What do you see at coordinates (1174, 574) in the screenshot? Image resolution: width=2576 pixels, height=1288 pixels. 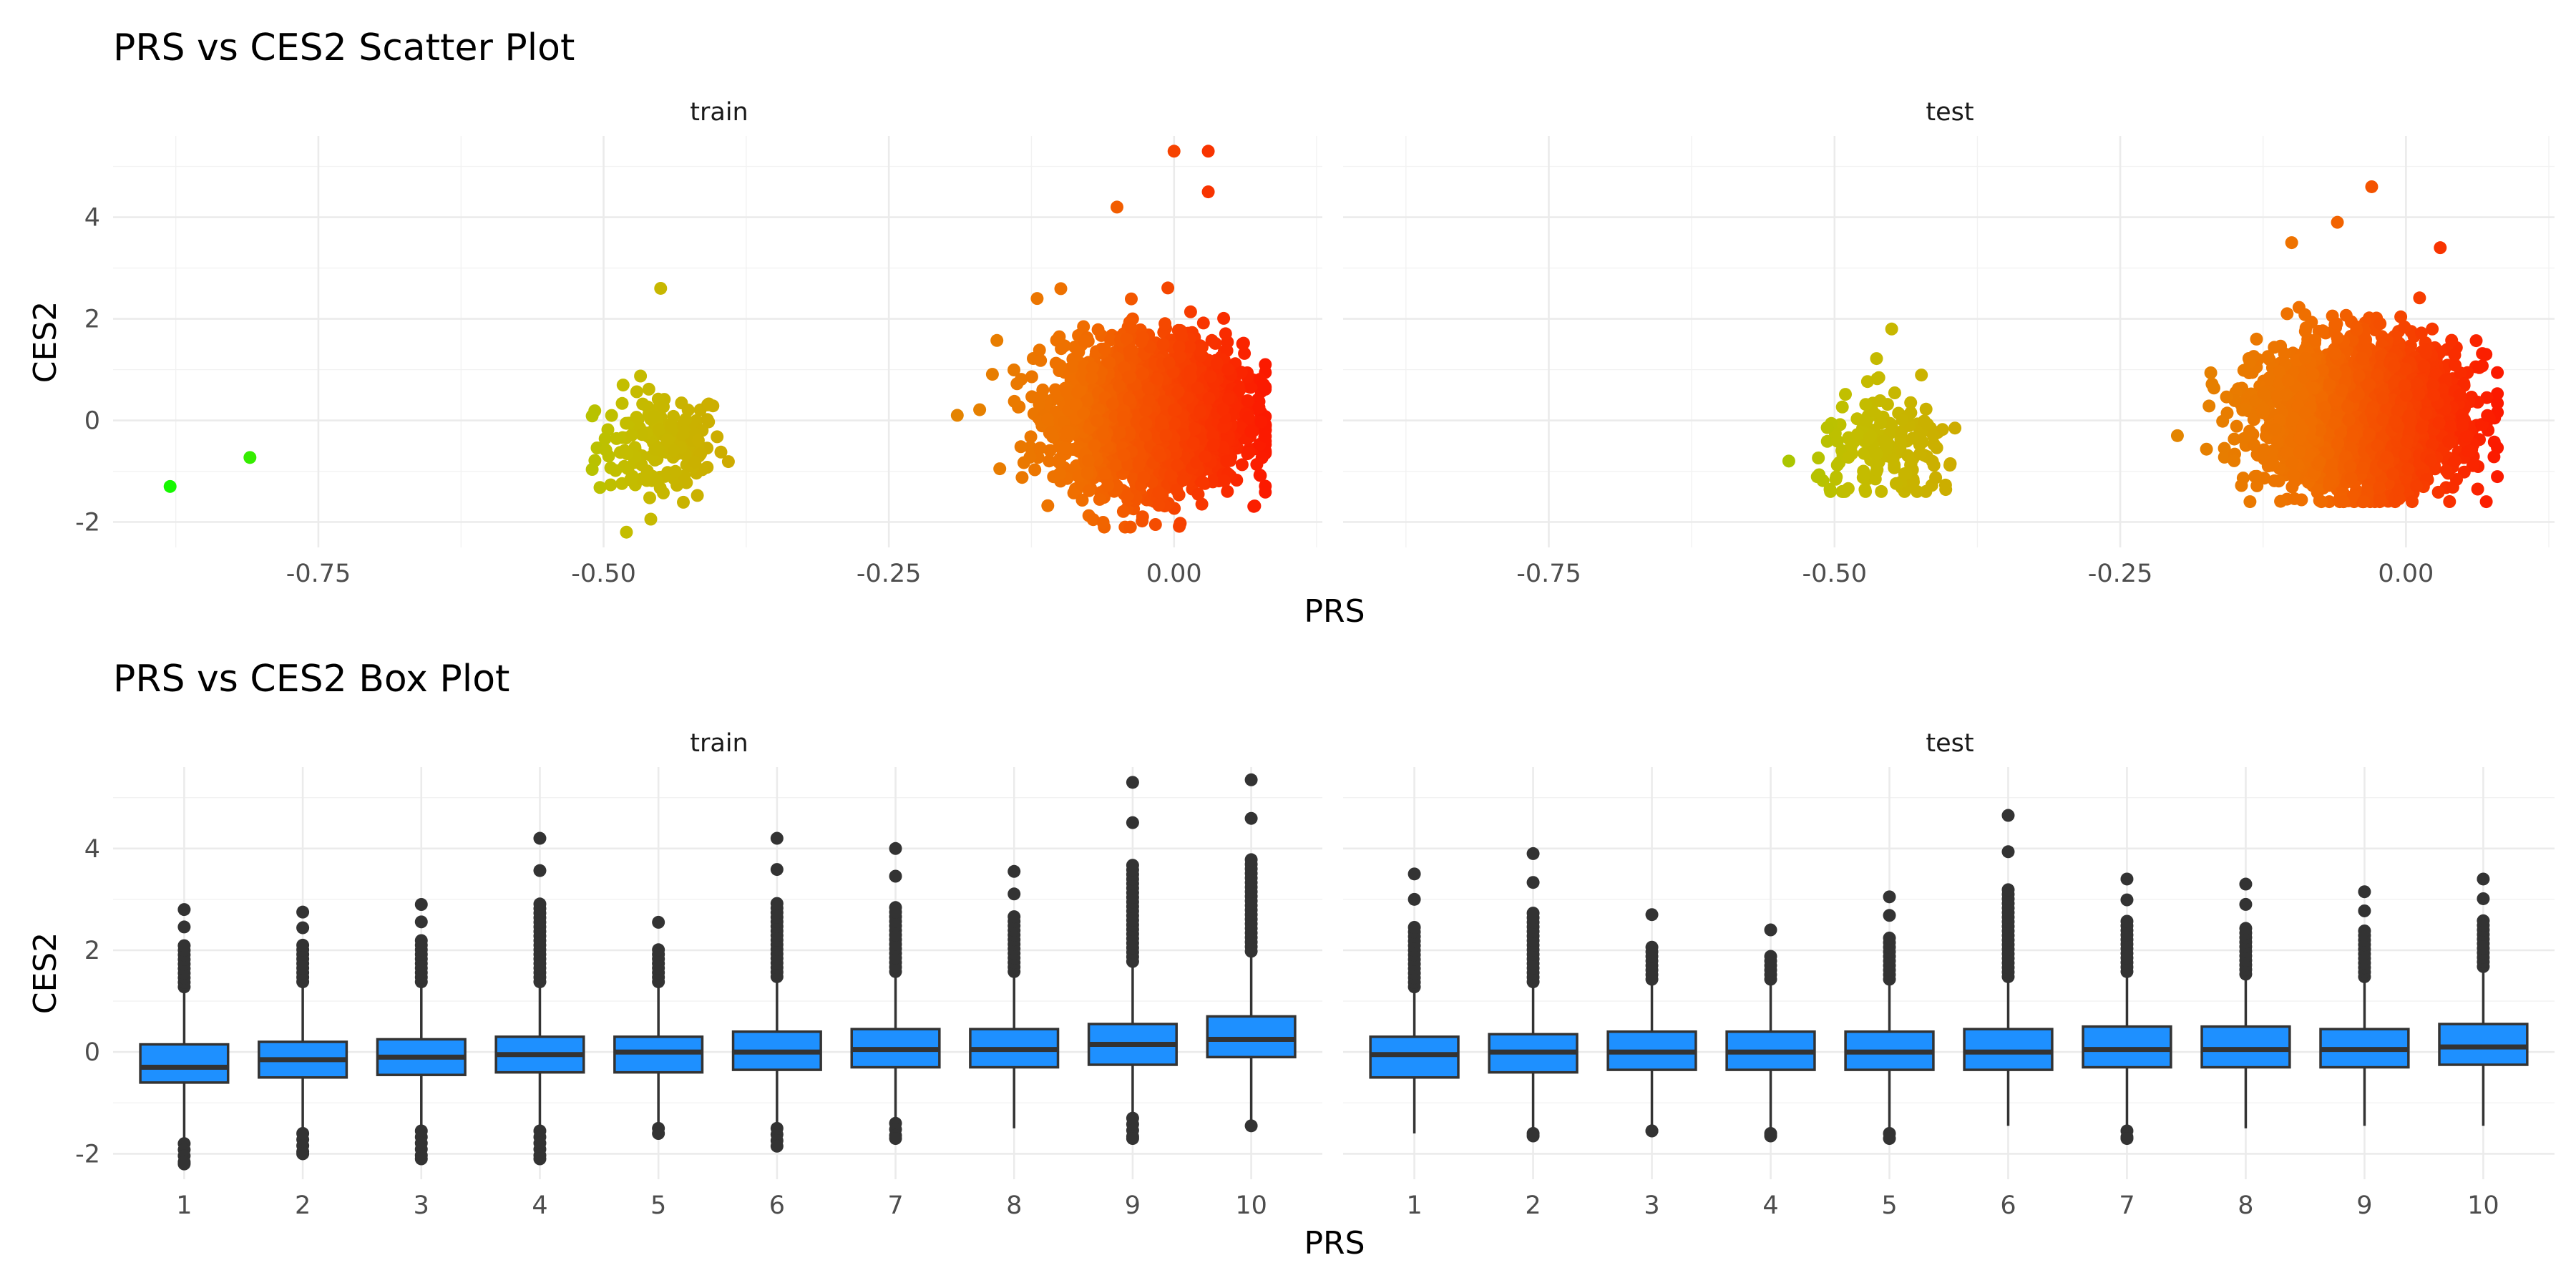 I see `scatter-x-tick-label: 0.00` at bounding box center [1174, 574].